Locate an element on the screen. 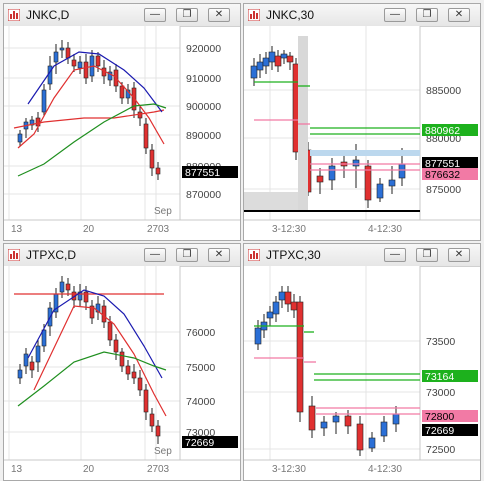 Image resolution: width=484 pixels, height=481 pixels. ma-short-line is located at coordinates (100, 361).